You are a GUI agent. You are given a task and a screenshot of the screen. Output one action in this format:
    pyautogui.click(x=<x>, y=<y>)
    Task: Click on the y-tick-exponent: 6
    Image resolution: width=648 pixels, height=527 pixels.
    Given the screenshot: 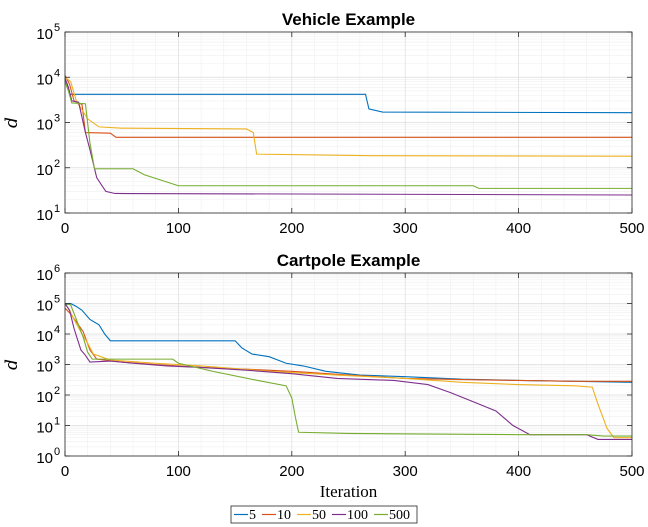 What is the action you would take?
    pyautogui.click(x=57, y=269)
    